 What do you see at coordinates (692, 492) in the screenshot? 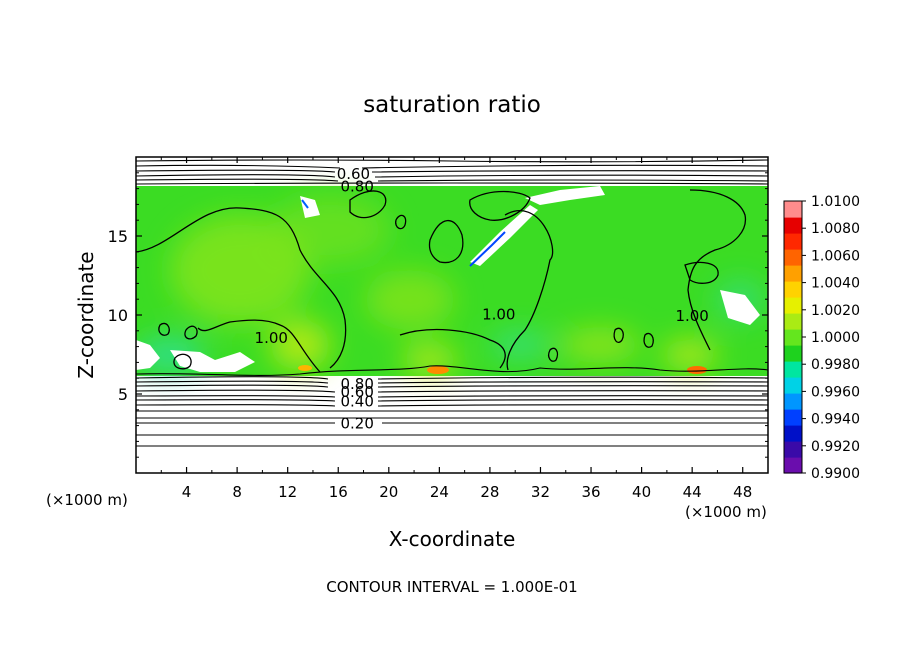
I see `x-tick-label: 44` at bounding box center [692, 492].